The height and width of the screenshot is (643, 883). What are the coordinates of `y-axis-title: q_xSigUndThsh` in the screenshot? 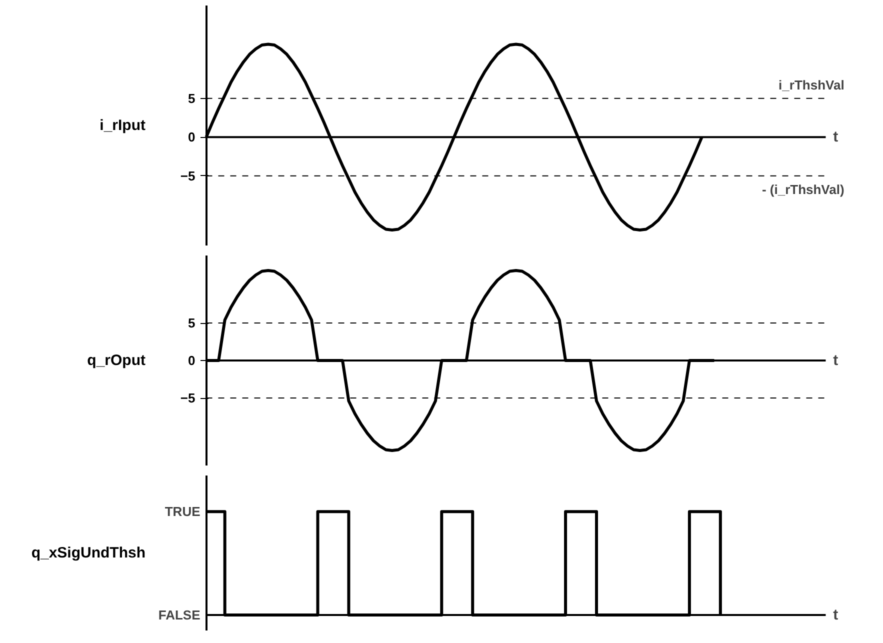 It's located at (88, 553).